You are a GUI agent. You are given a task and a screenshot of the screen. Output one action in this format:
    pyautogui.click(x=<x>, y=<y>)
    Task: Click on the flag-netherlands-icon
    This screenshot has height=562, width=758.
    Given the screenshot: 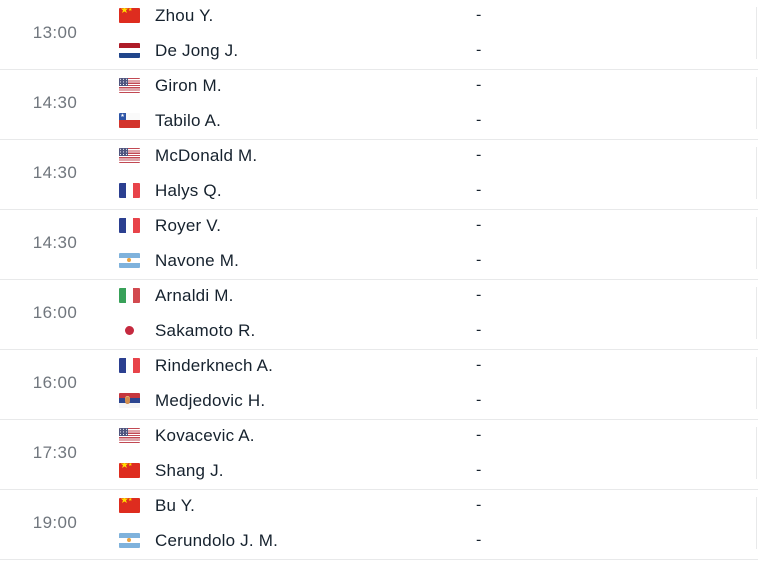 What is the action you would take?
    pyautogui.click(x=129, y=50)
    